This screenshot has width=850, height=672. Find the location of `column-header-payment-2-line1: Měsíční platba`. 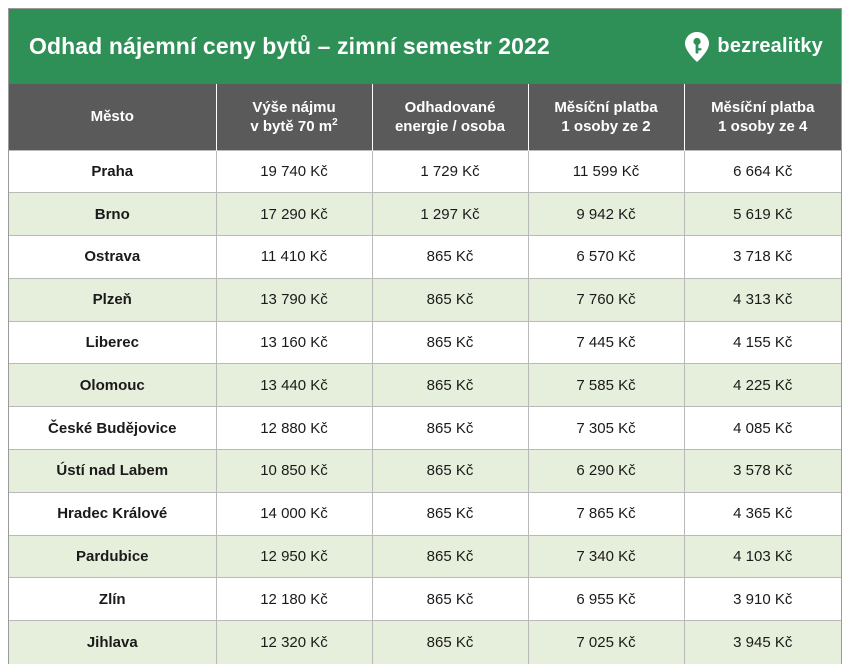

column-header-payment-2-line1: Měsíční platba is located at coordinates (606, 107).